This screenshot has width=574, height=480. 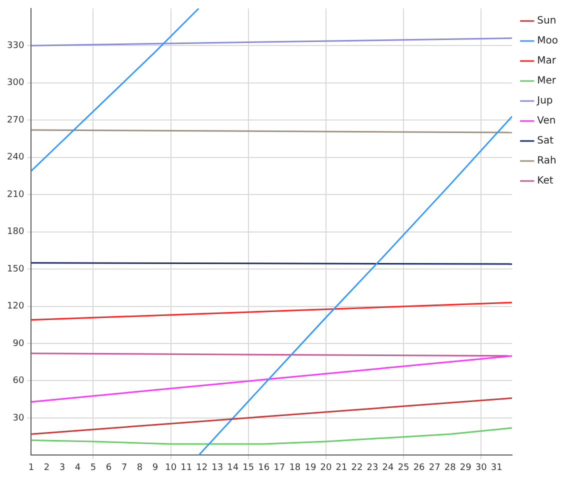 What do you see at coordinates (202, 467) in the screenshot?
I see `x-tick-label: 12` at bounding box center [202, 467].